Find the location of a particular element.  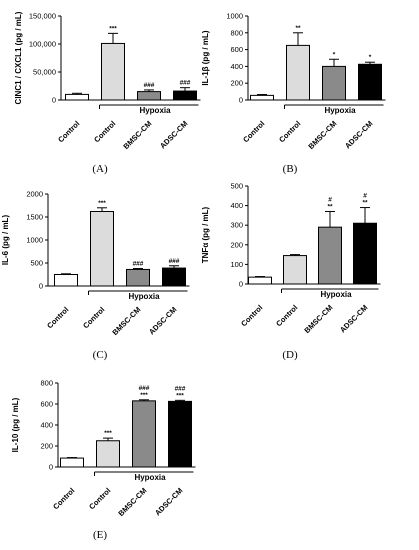

y-axis-label: TNFα (pg / mL) is located at coordinates (205, 234).